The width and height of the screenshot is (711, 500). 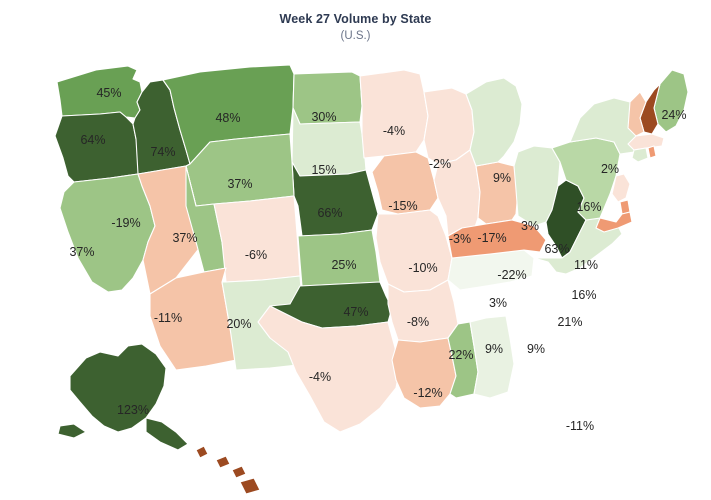 I want to click on title-block: Week 27 Volume by State (U.S.), so click(x=355, y=27).